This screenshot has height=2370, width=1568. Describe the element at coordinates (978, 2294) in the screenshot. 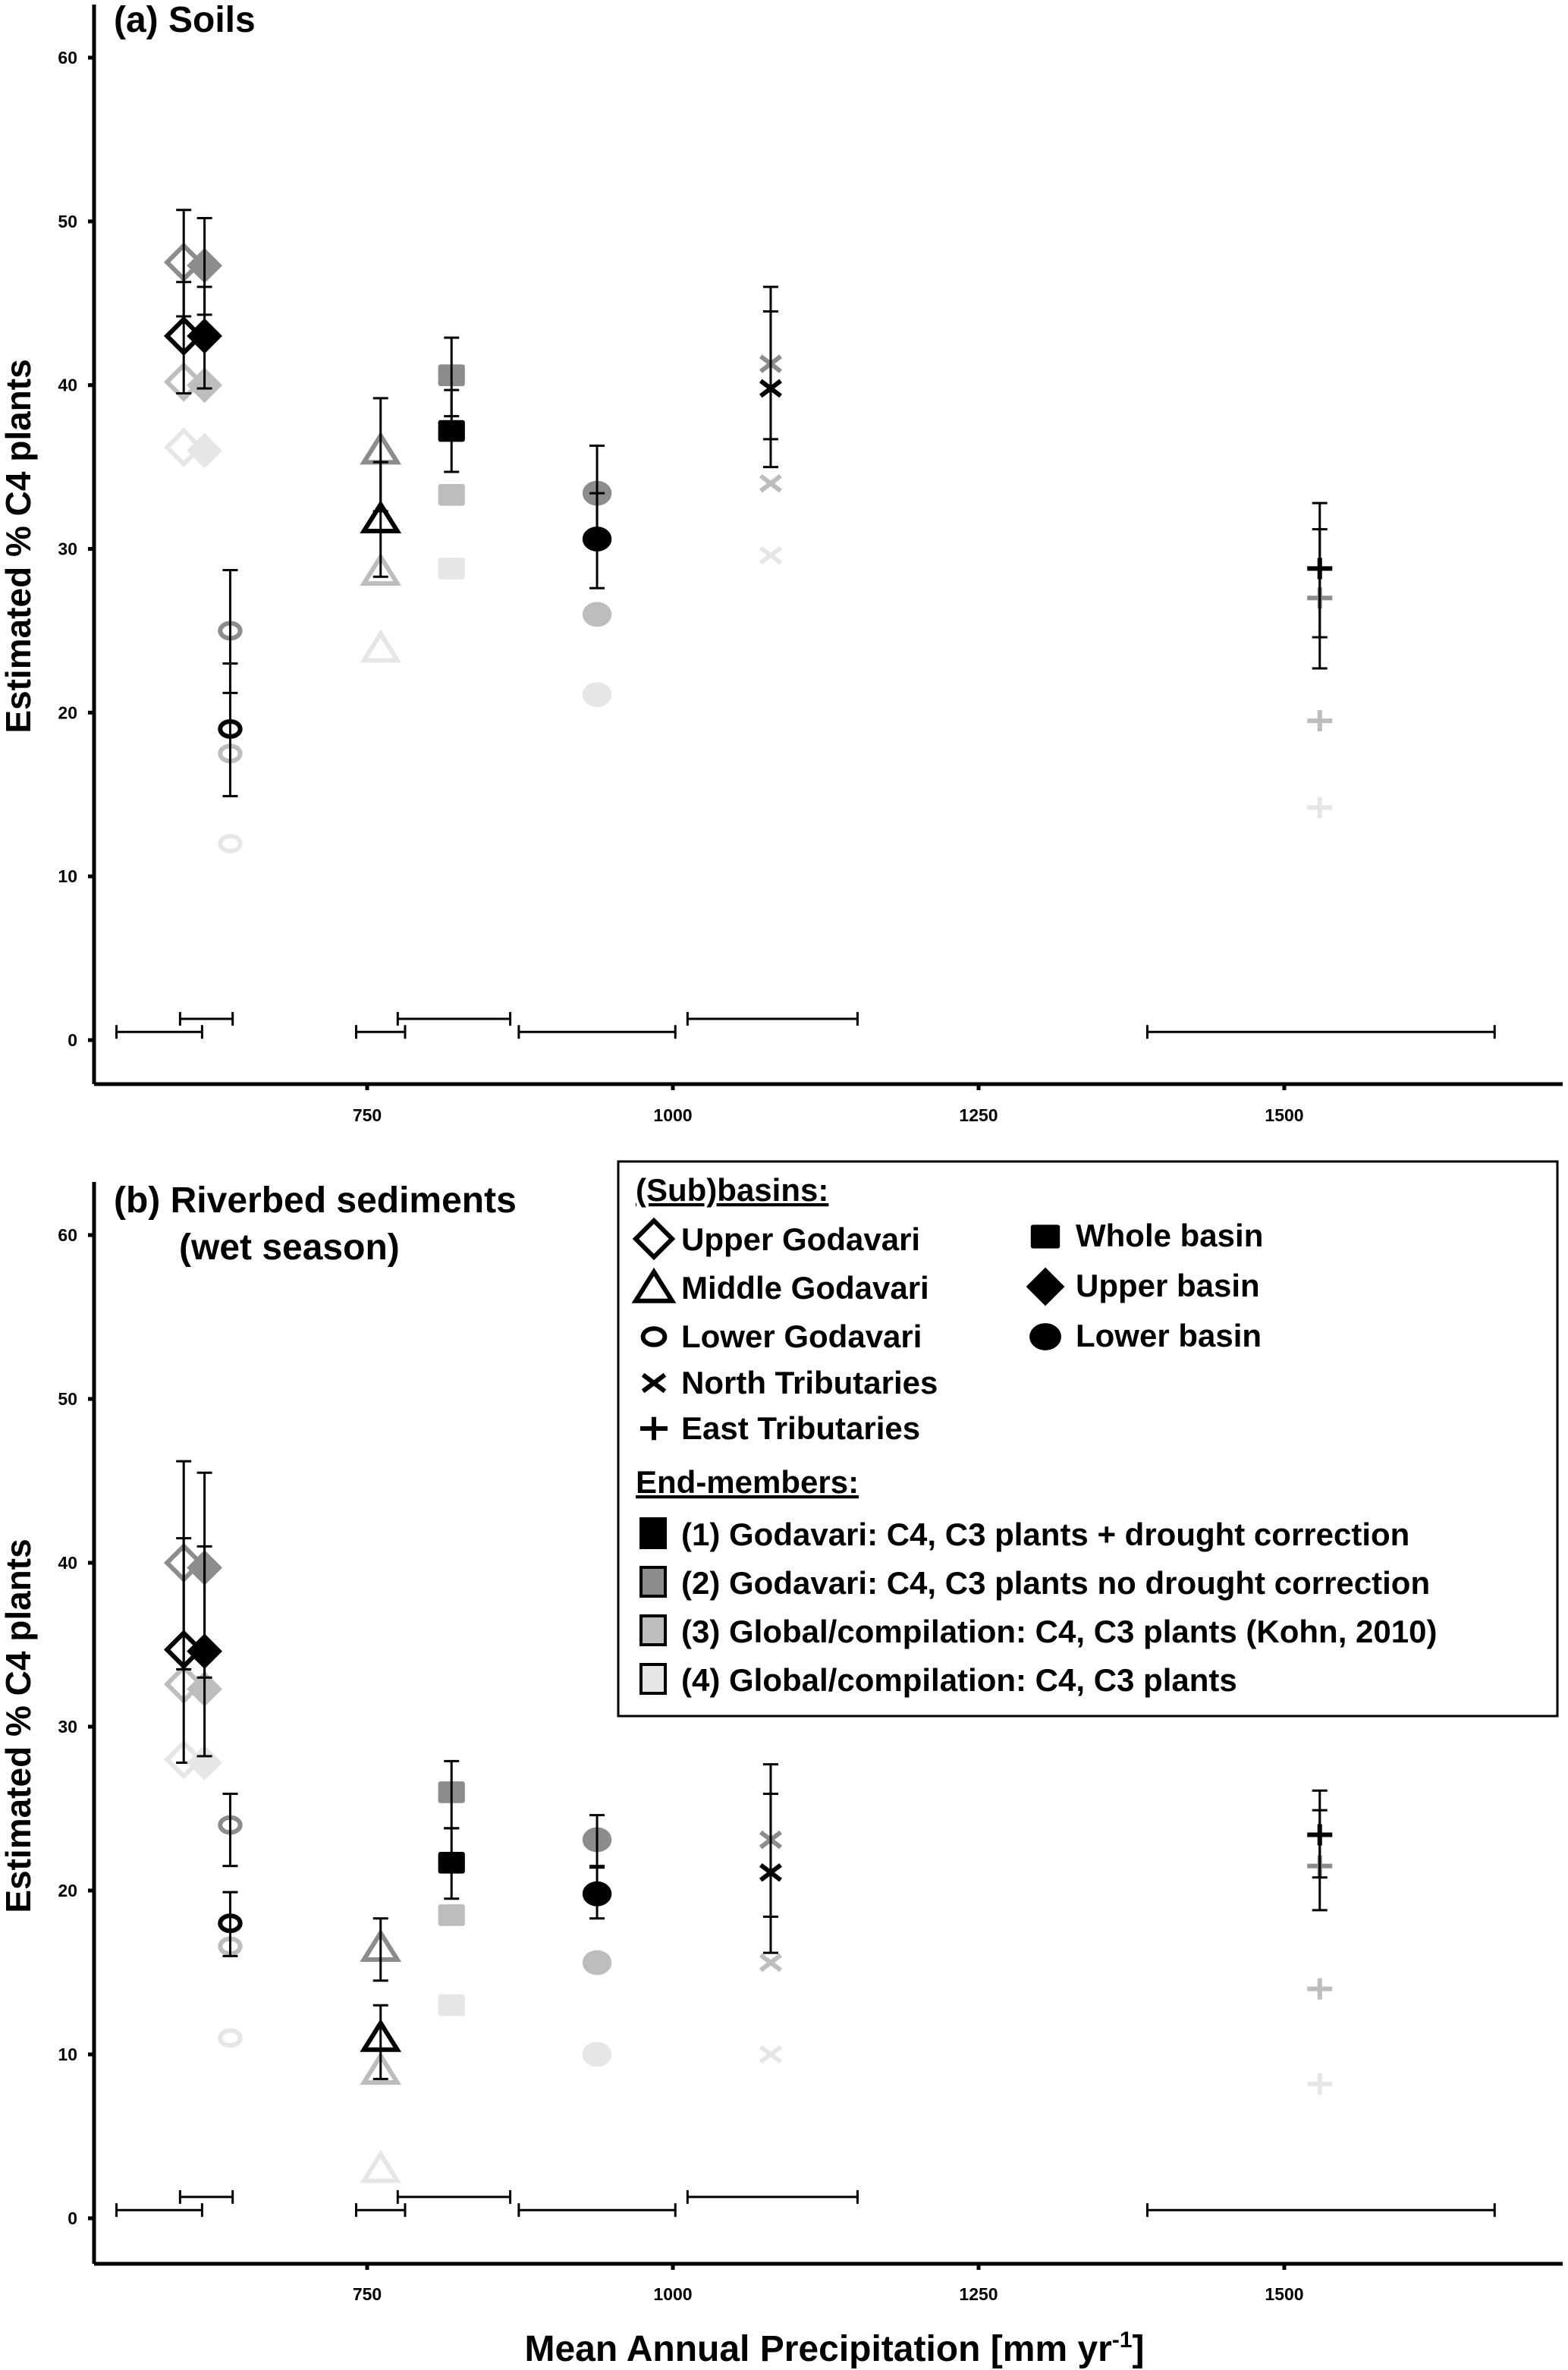

I see `panel-b-x-tick-label: 1250` at that location.